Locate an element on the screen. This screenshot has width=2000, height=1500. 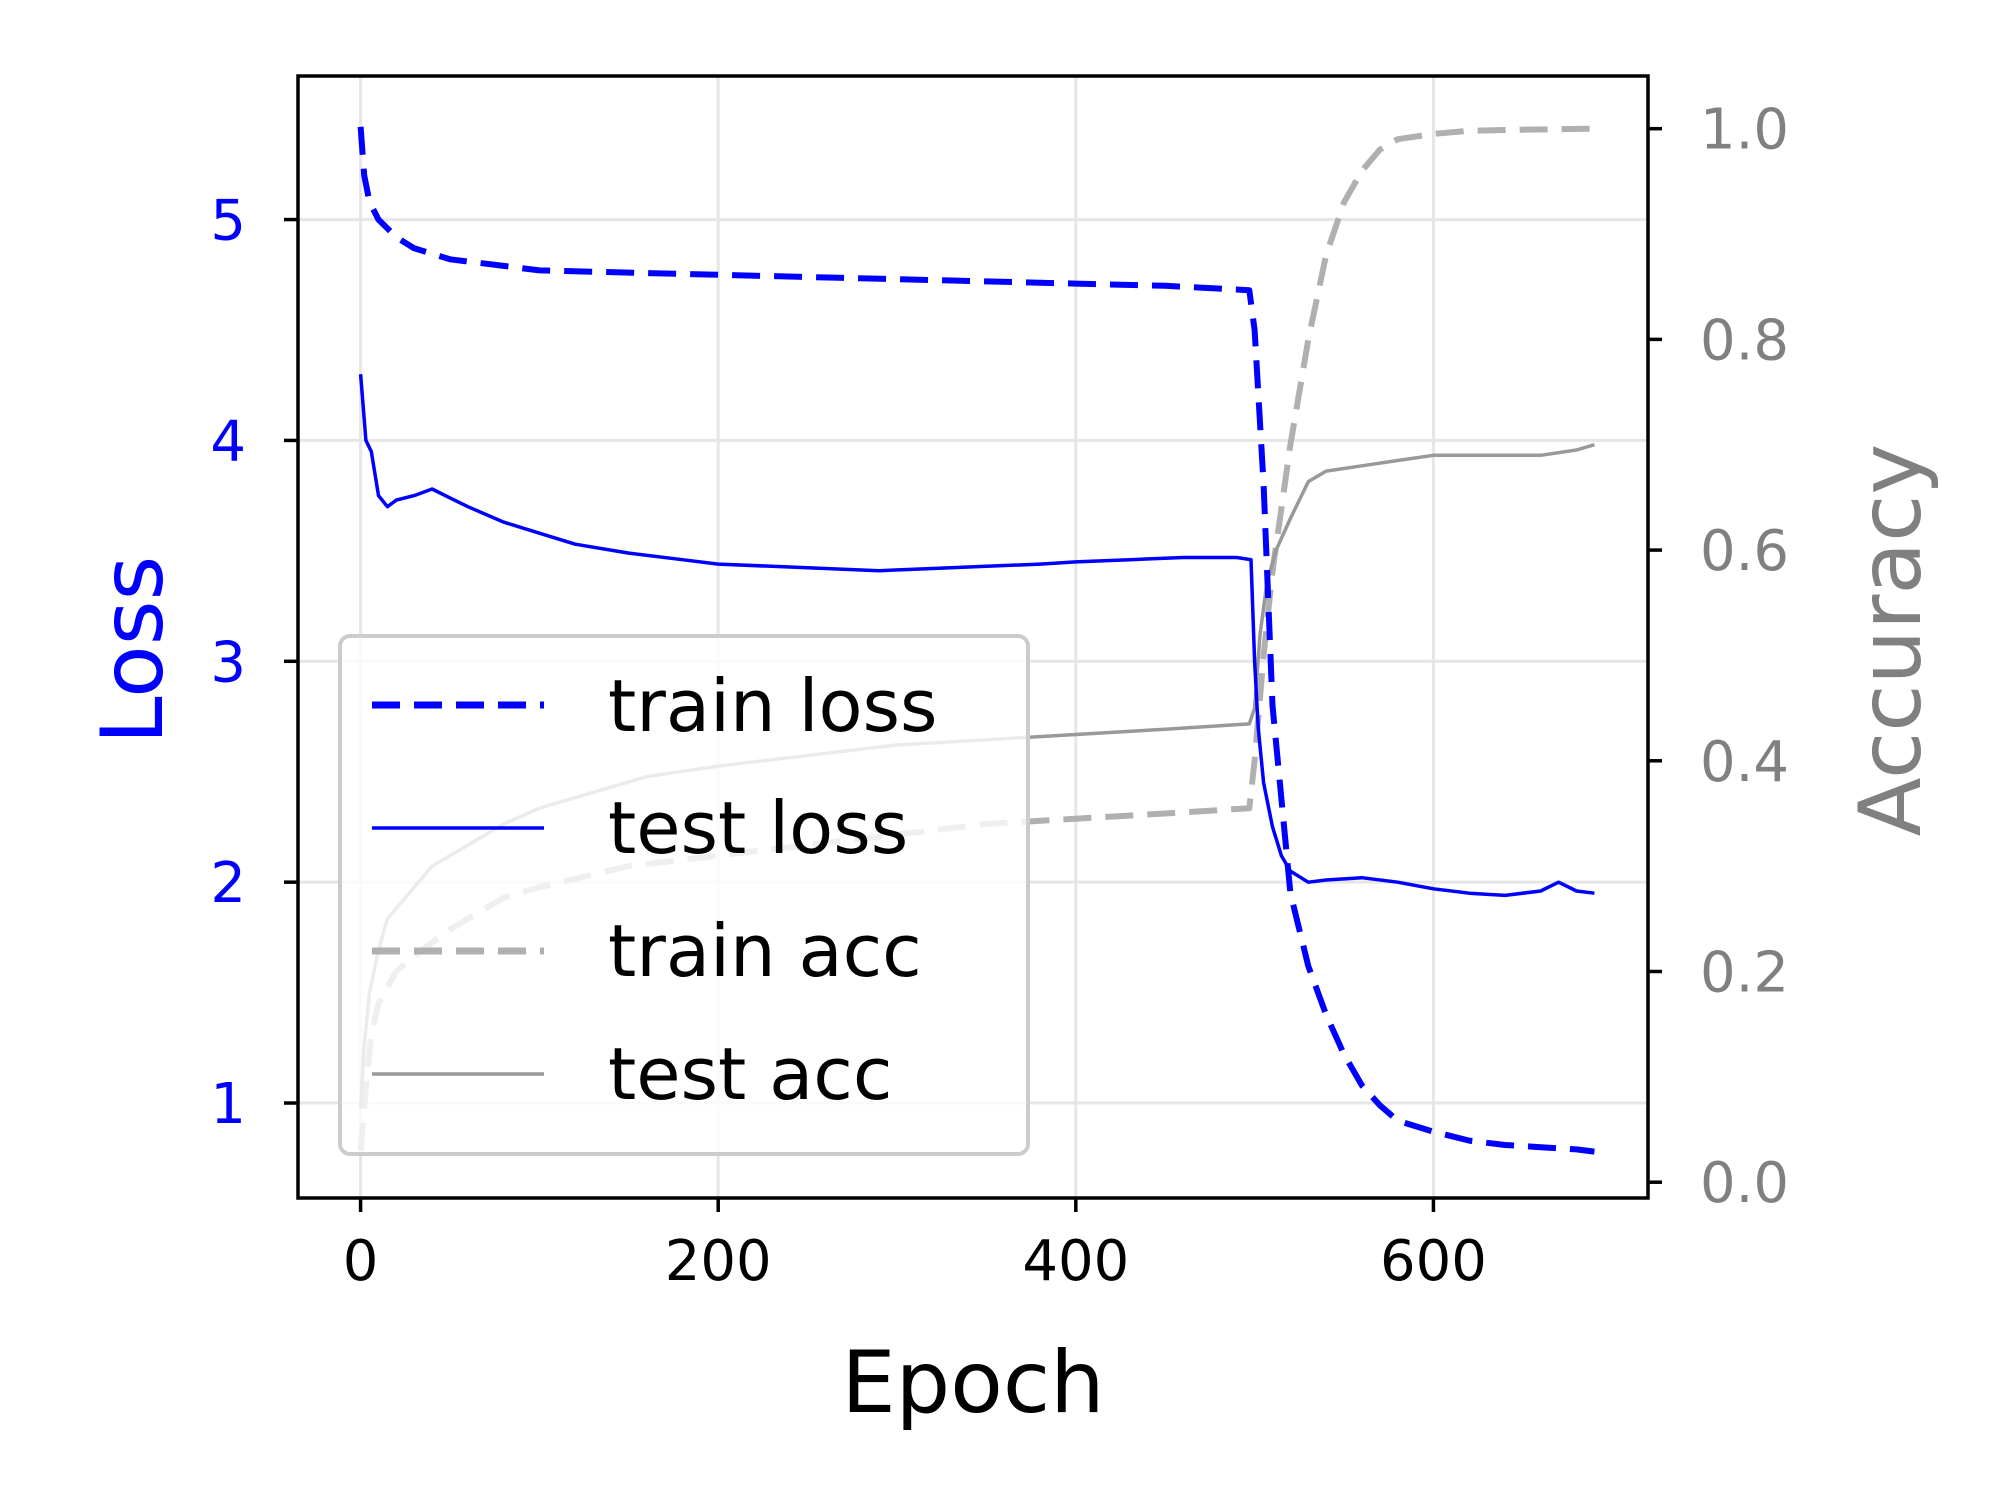
x-tick-label: 0 is located at coordinates (361, 1261).